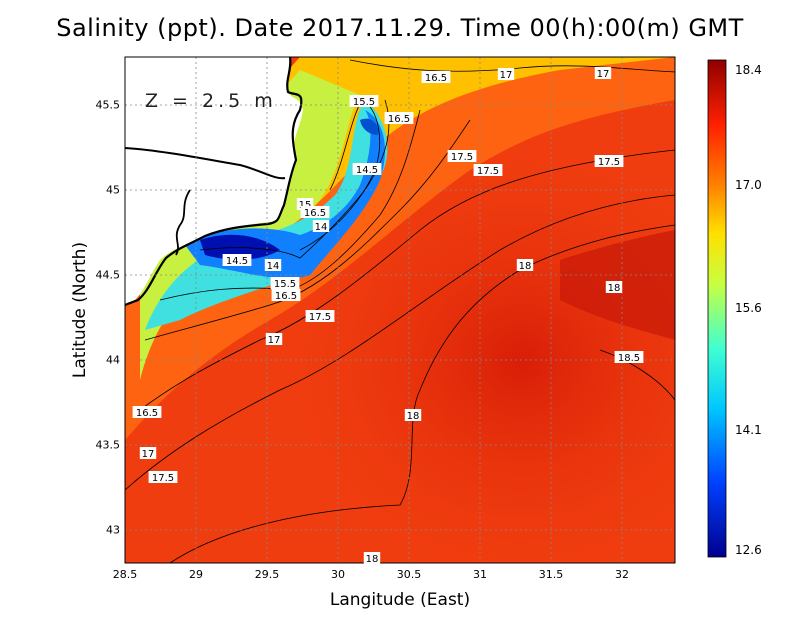 This screenshot has width=800, height=618. I want to click on x-tick-label: 30, so click(338, 574).